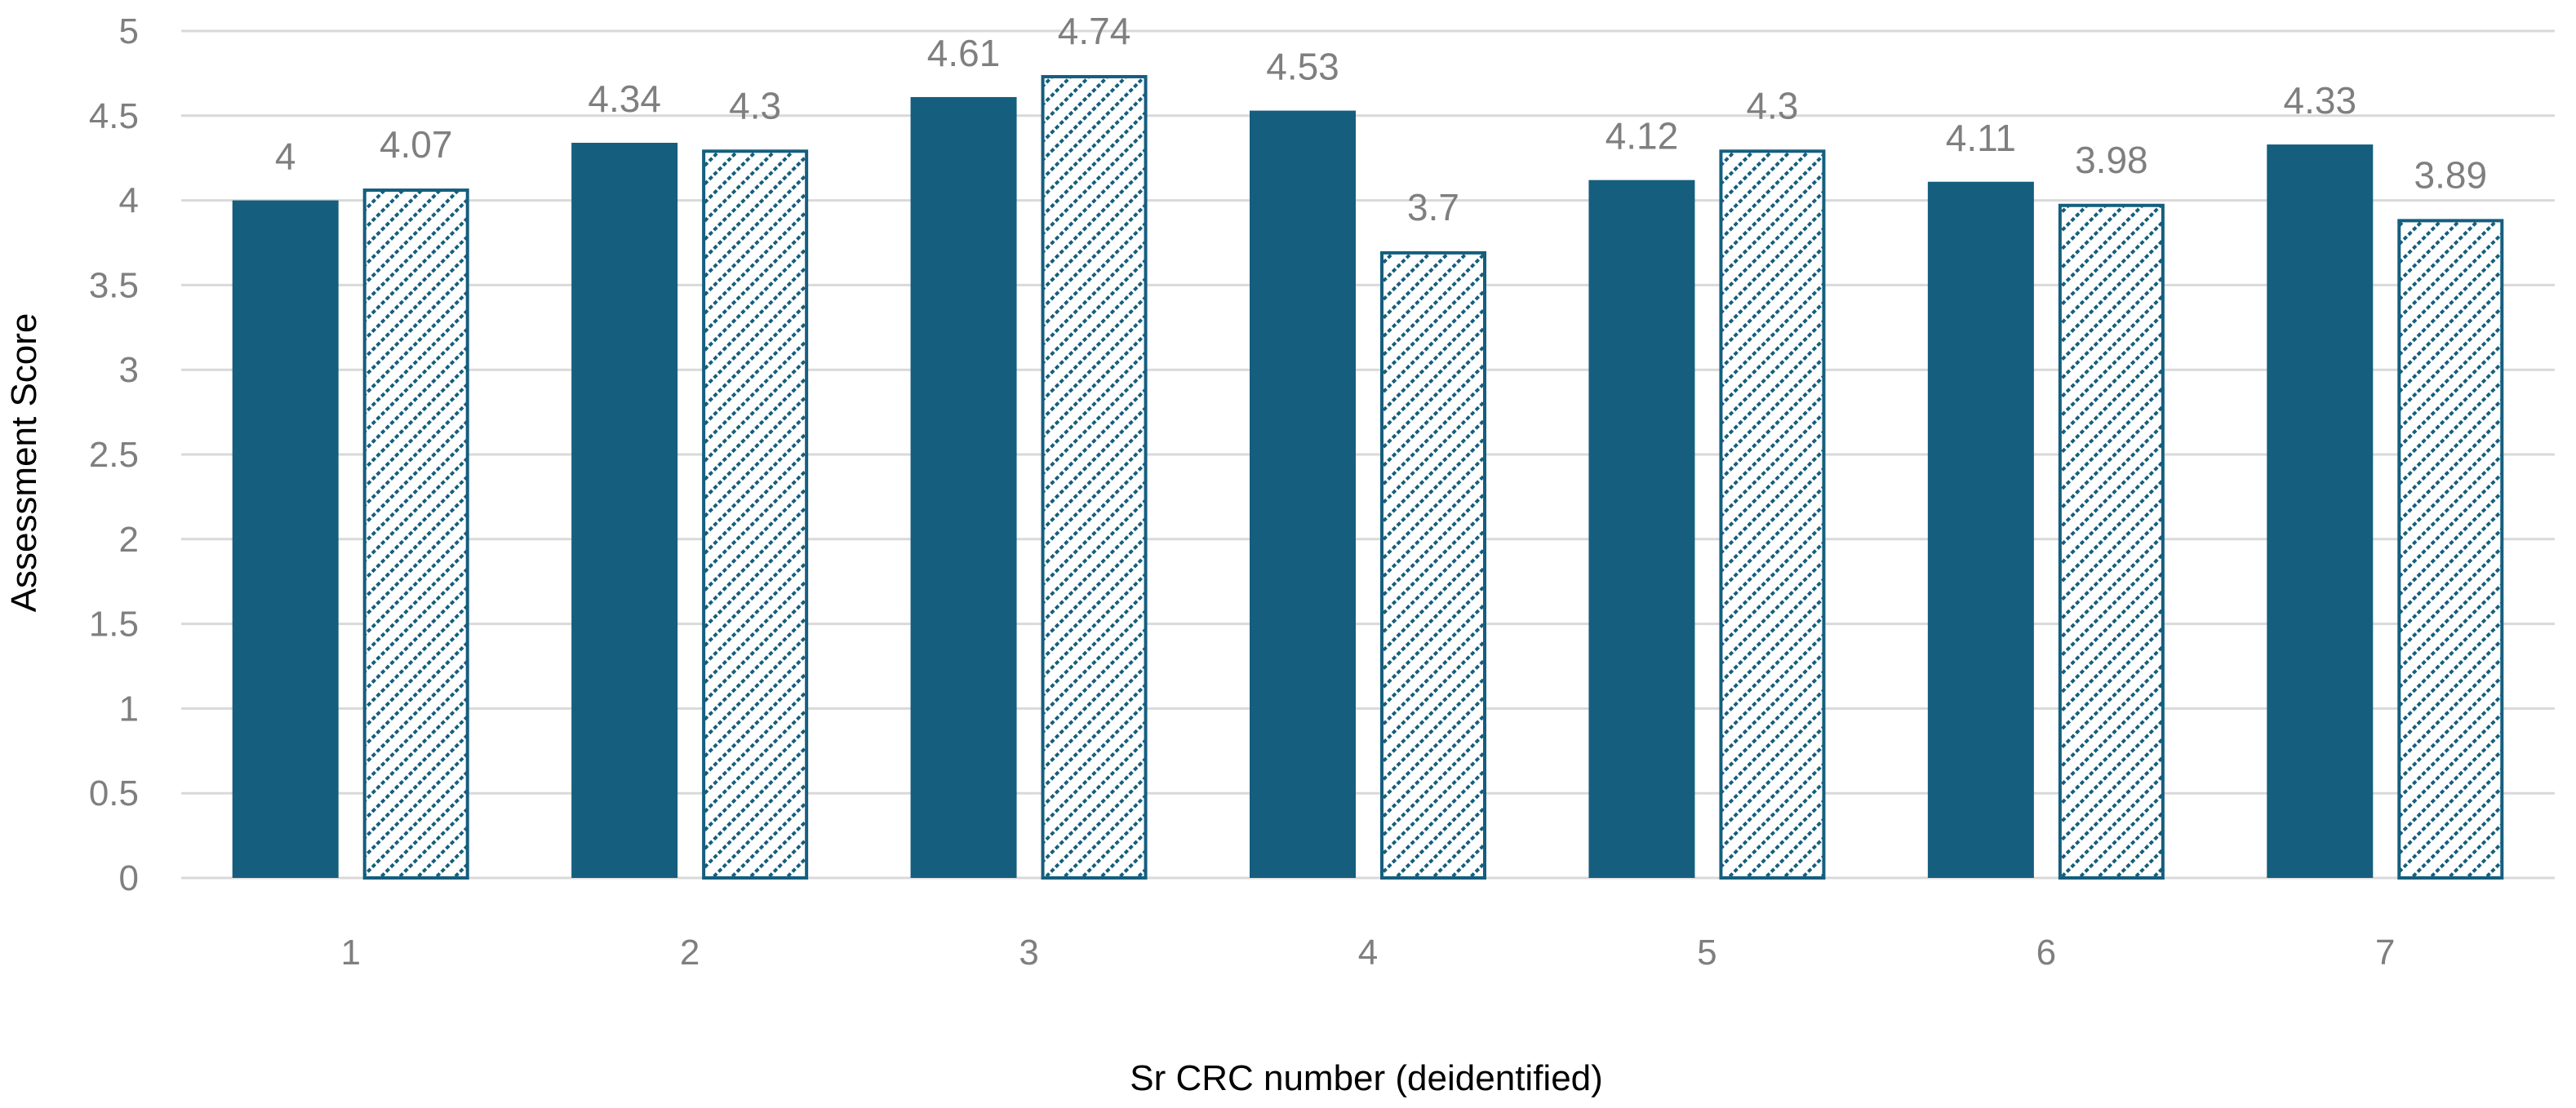 This screenshot has height=1108, width=2576. What do you see at coordinates (1642, 136) in the screenshot?
I see `data-label: 4.12` at bounding box center [1642, 136].